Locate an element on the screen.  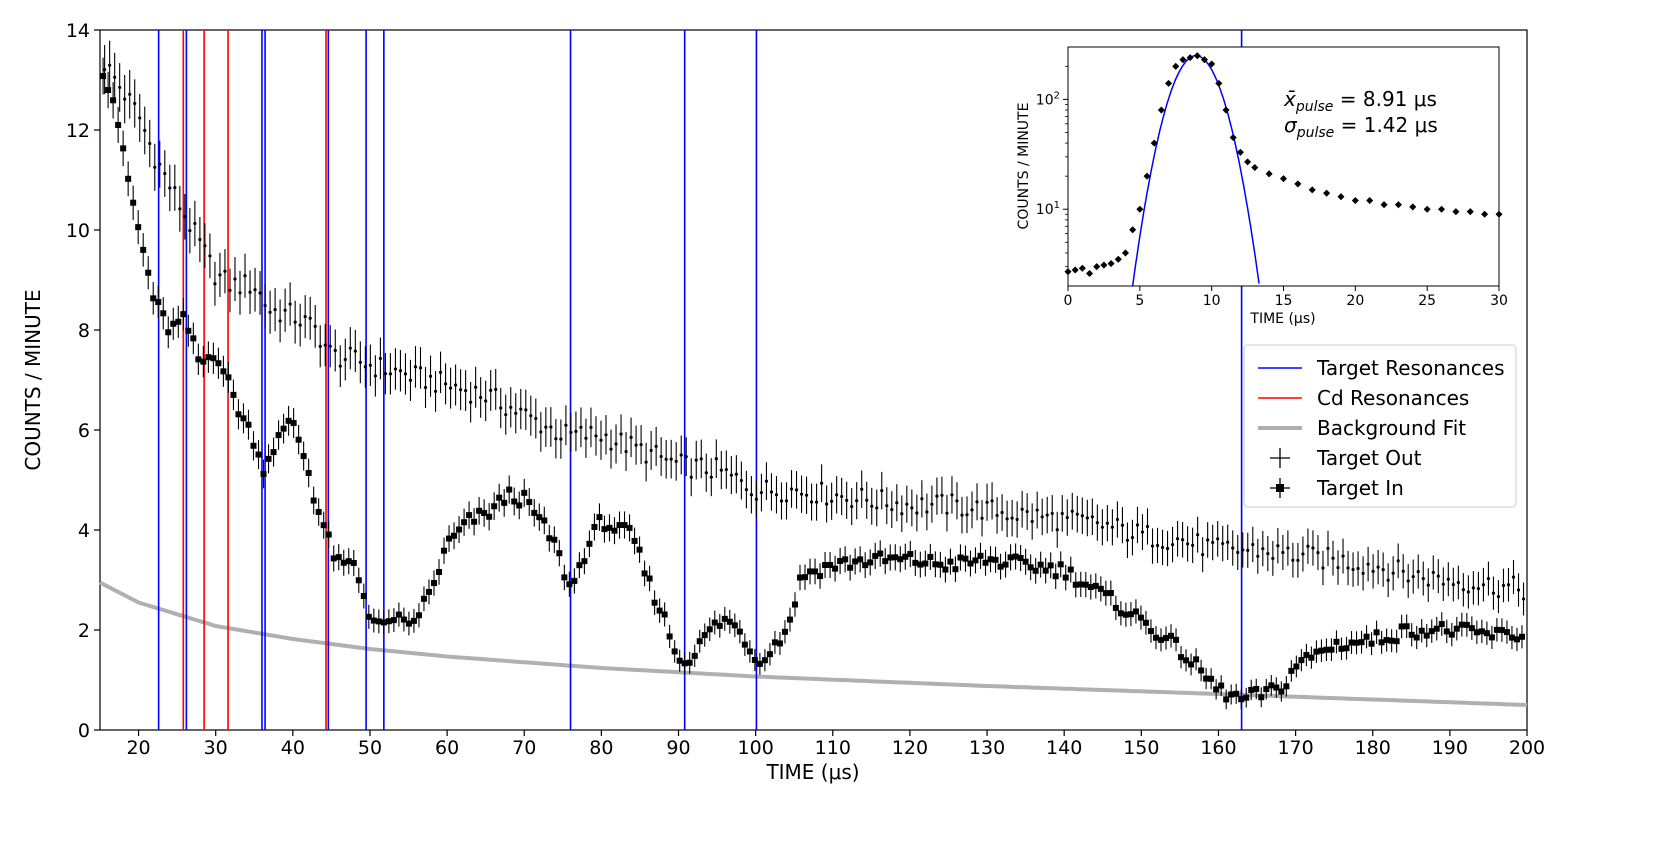
y-tick-label-8: 8 is located at coordinates (84, 331).